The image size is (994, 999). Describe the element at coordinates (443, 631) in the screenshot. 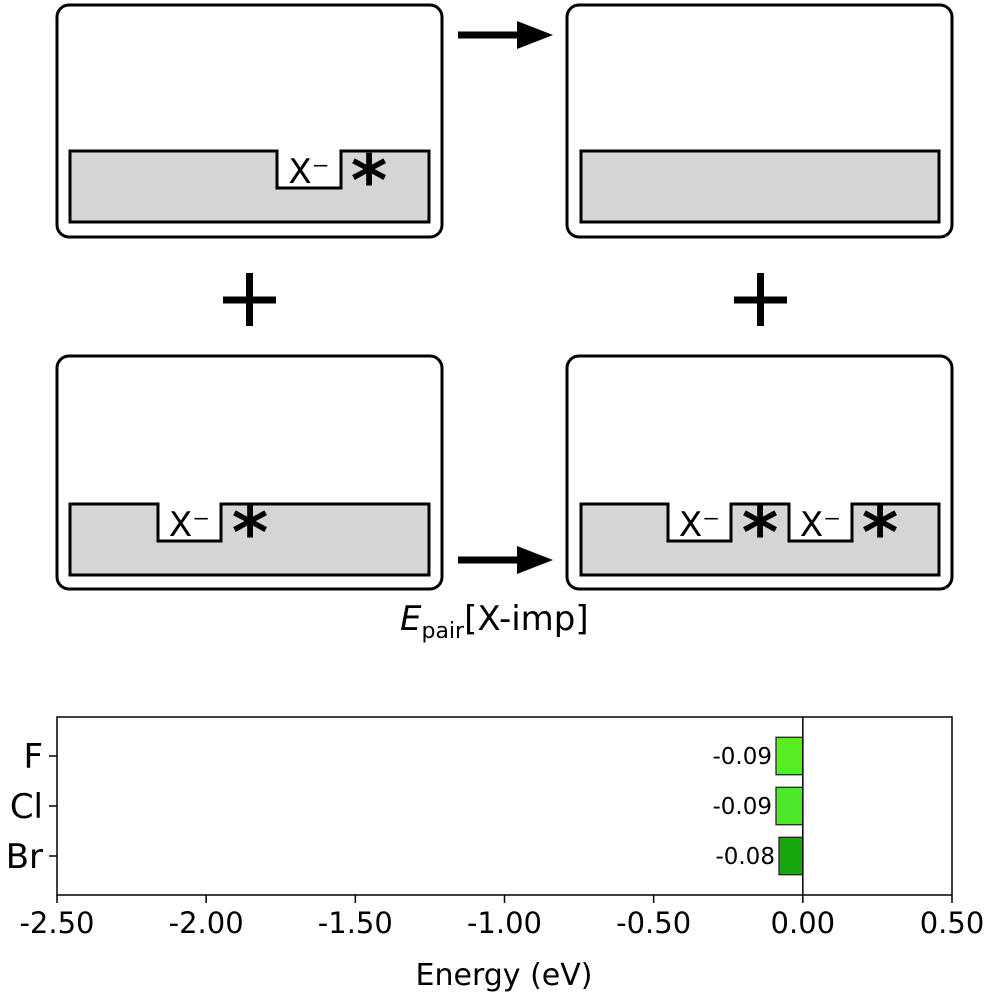

I see `formula-subscript: pair` at that location.